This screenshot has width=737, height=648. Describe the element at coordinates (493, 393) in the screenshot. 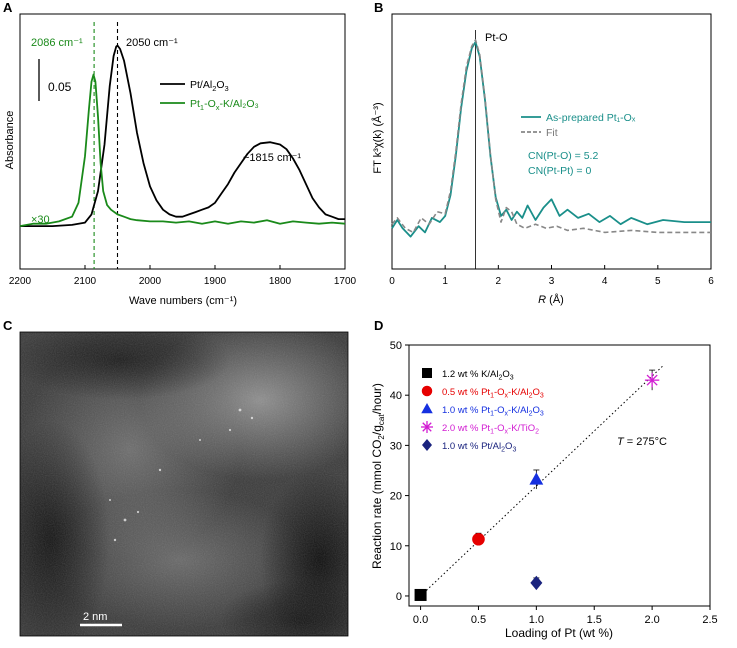

I see `panel-d-legend-label: 0.5 wt % Pt1-Ox-K/Al2O3` at that location.